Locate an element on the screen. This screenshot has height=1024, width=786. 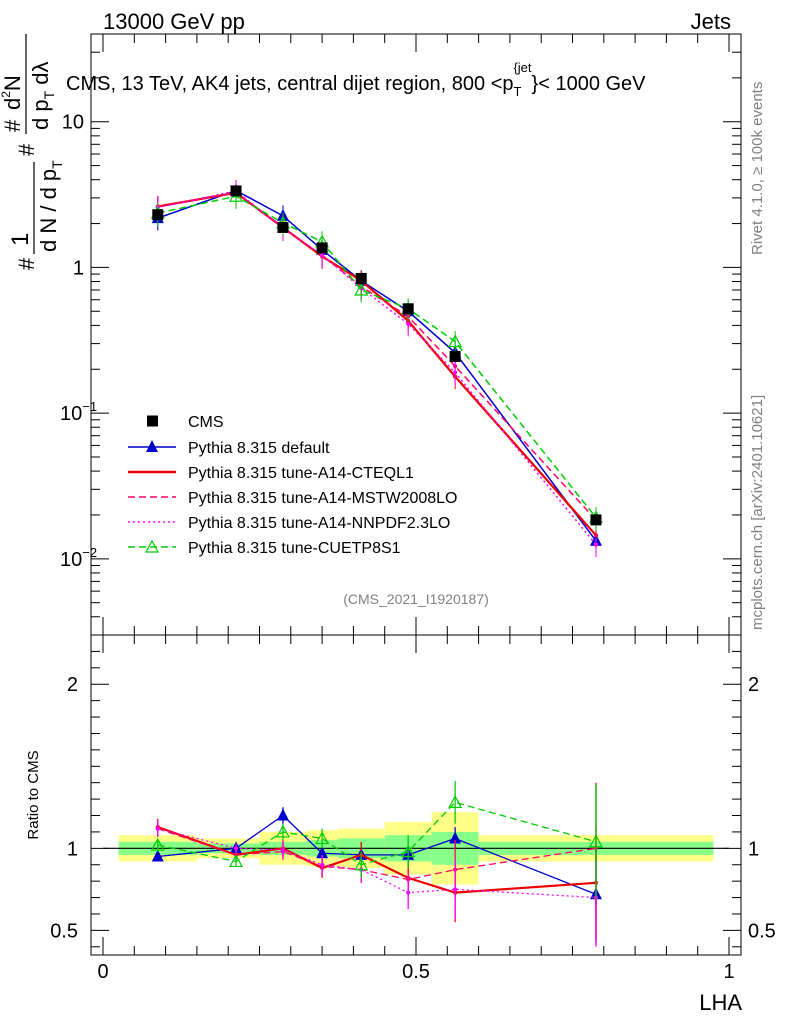
x-axis-label: LHA is located at coordinates (720, 1002).